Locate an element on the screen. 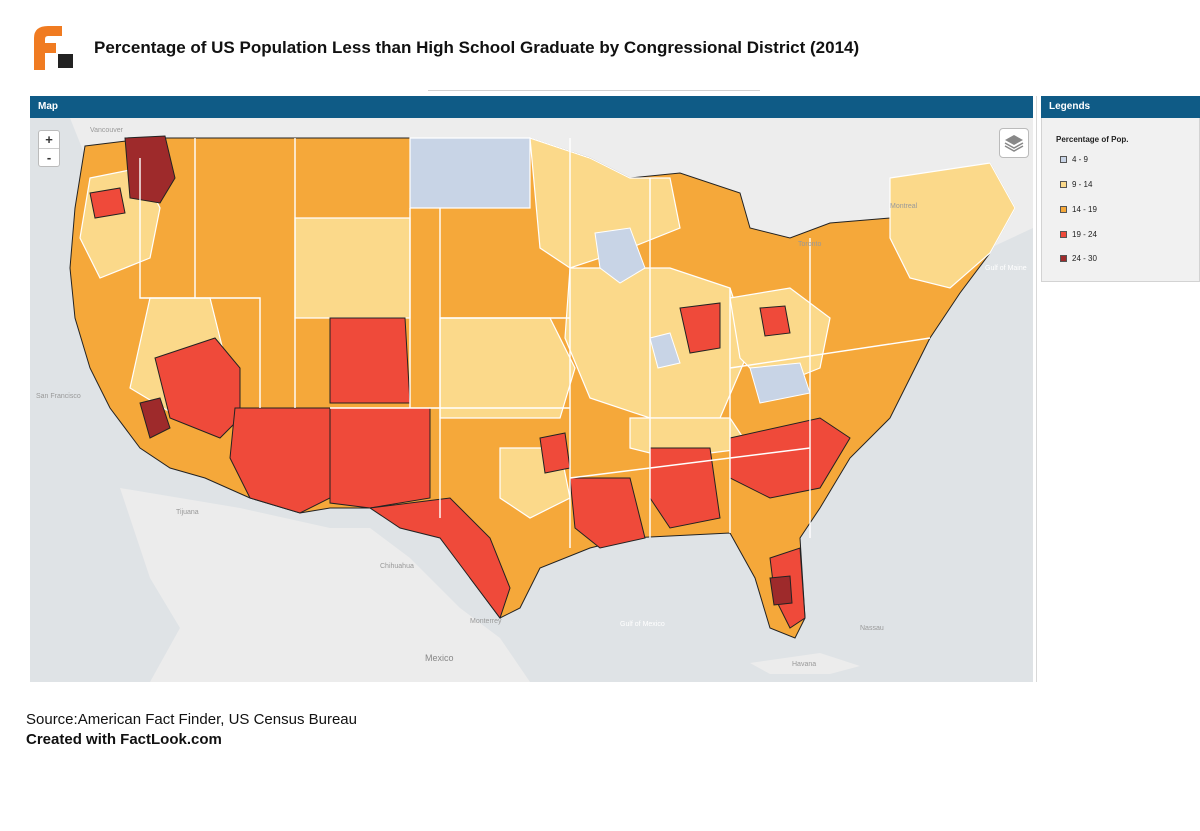 The image size is (1200, 831). layers-icon is located at coordinates (1014, 143).